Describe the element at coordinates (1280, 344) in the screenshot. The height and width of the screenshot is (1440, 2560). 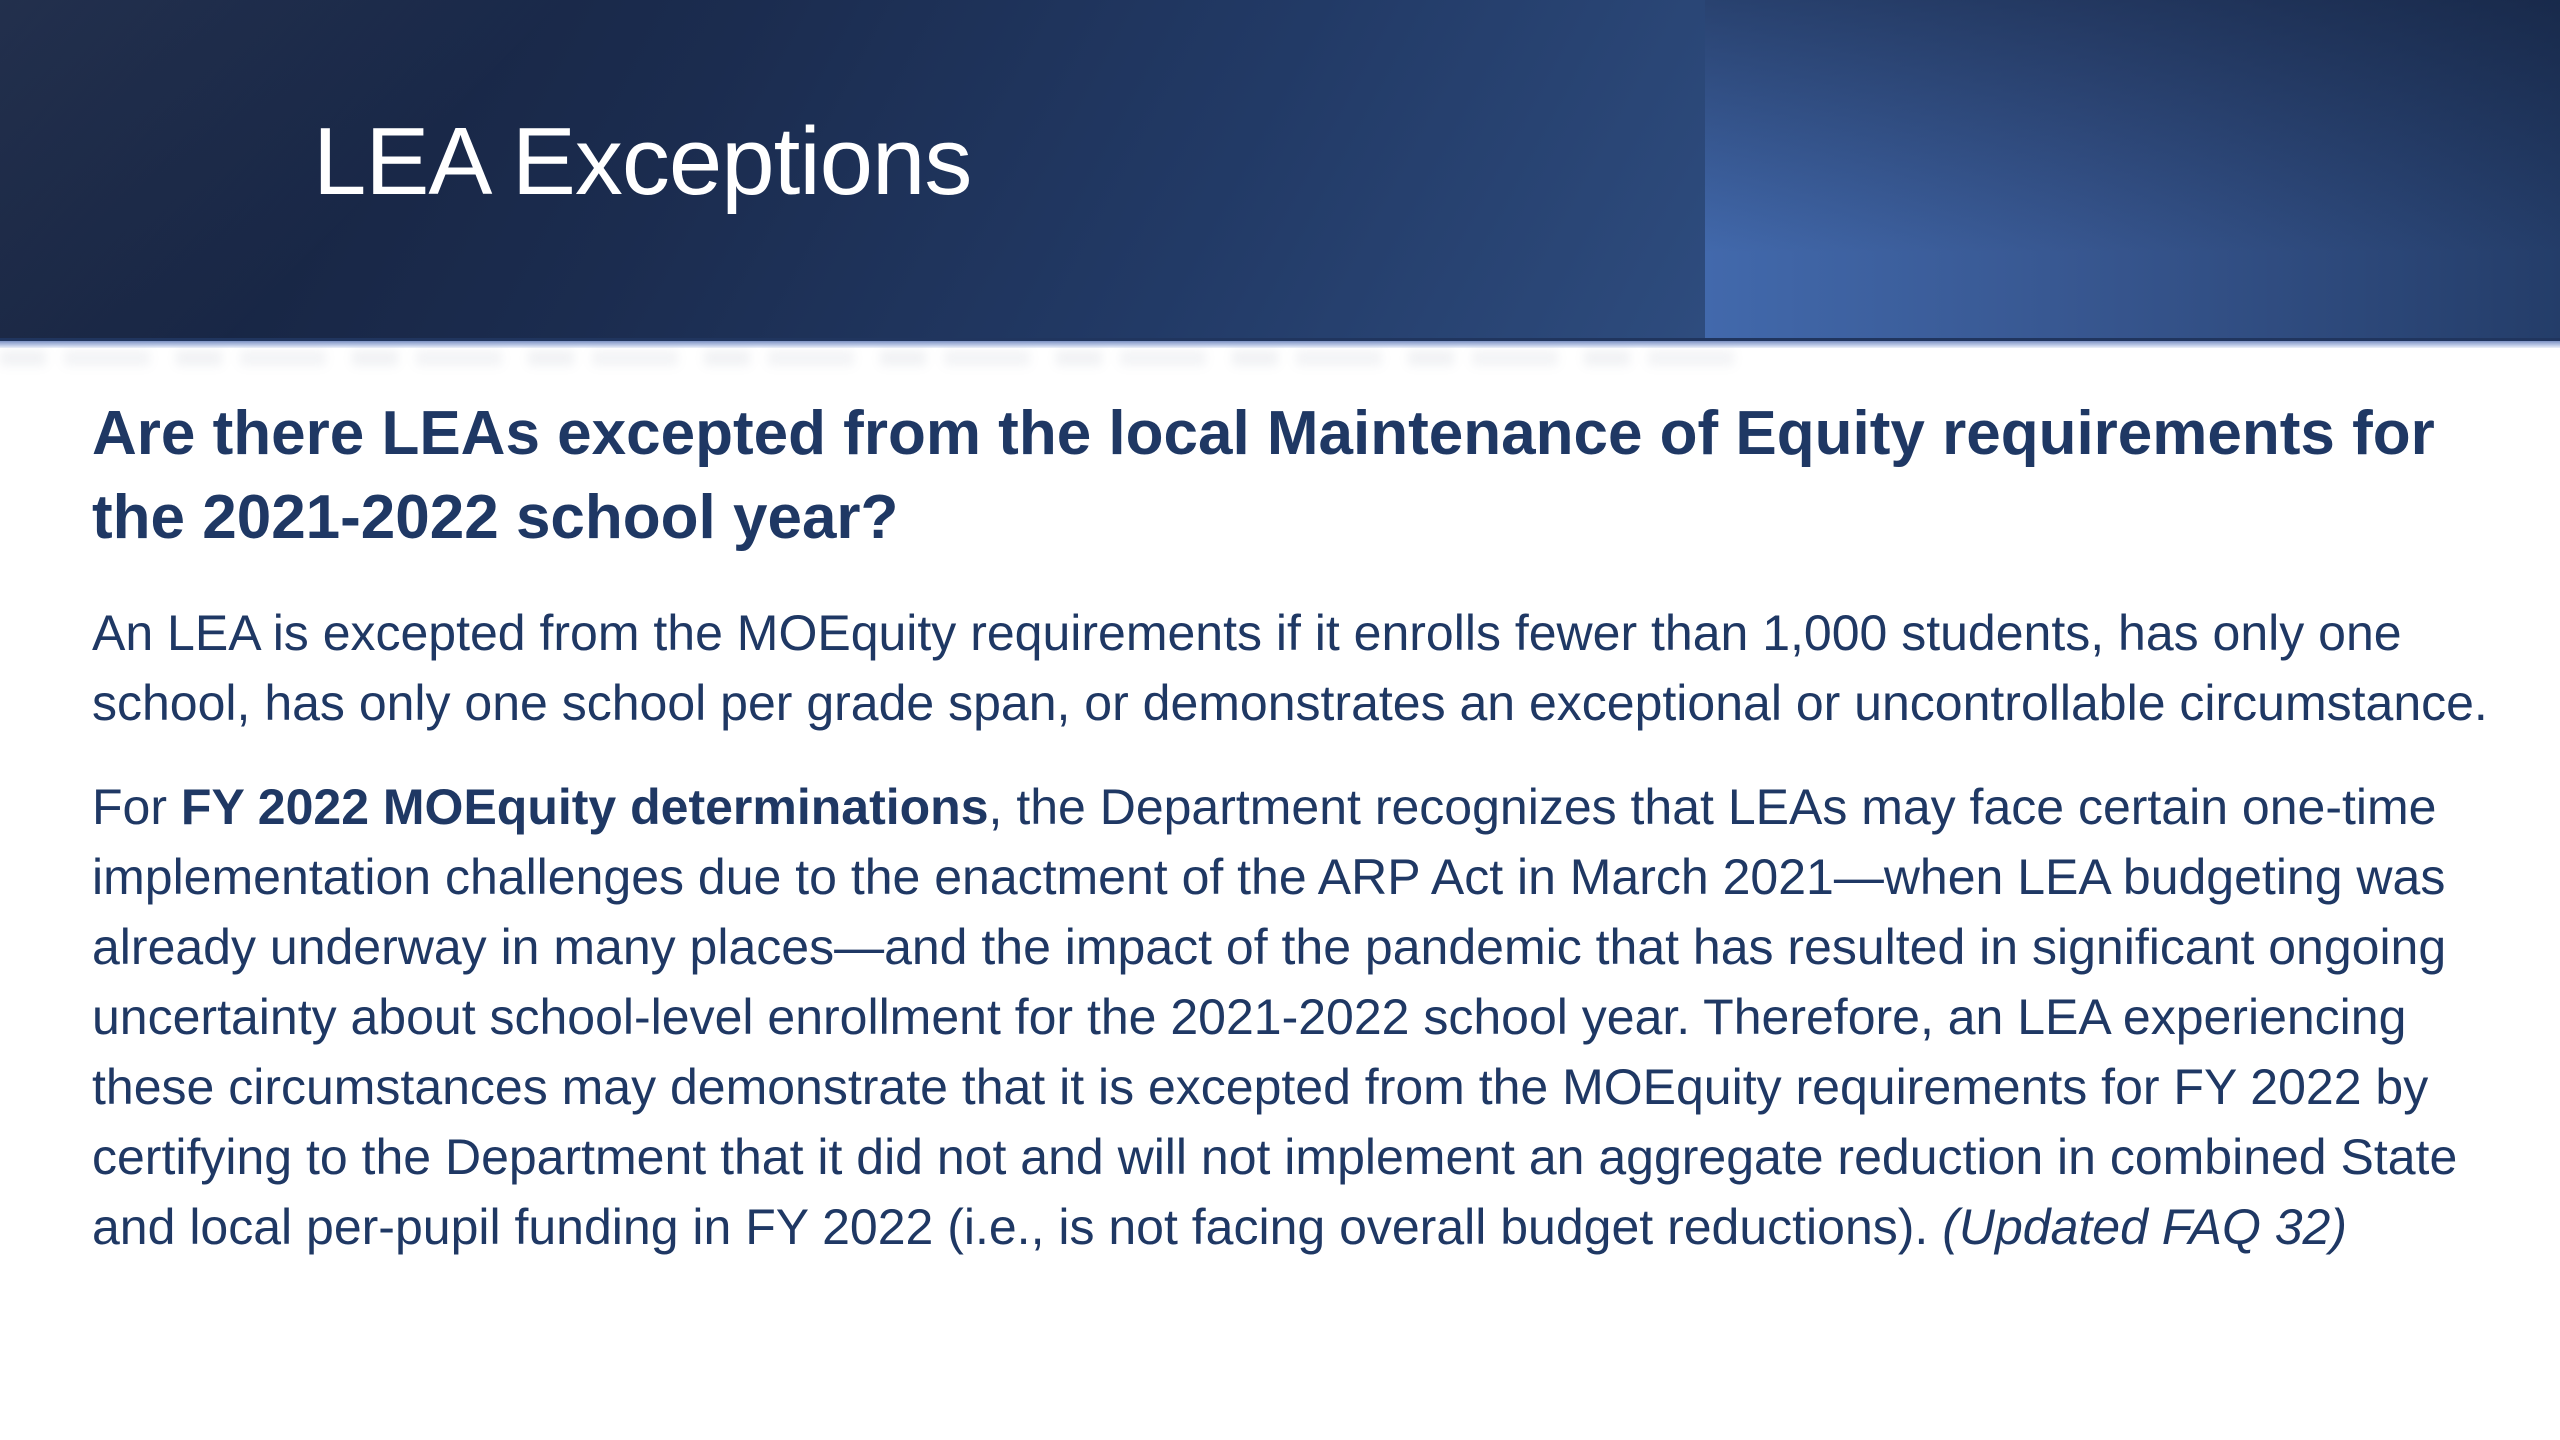
I see `banner-bottom-edge` at that location.